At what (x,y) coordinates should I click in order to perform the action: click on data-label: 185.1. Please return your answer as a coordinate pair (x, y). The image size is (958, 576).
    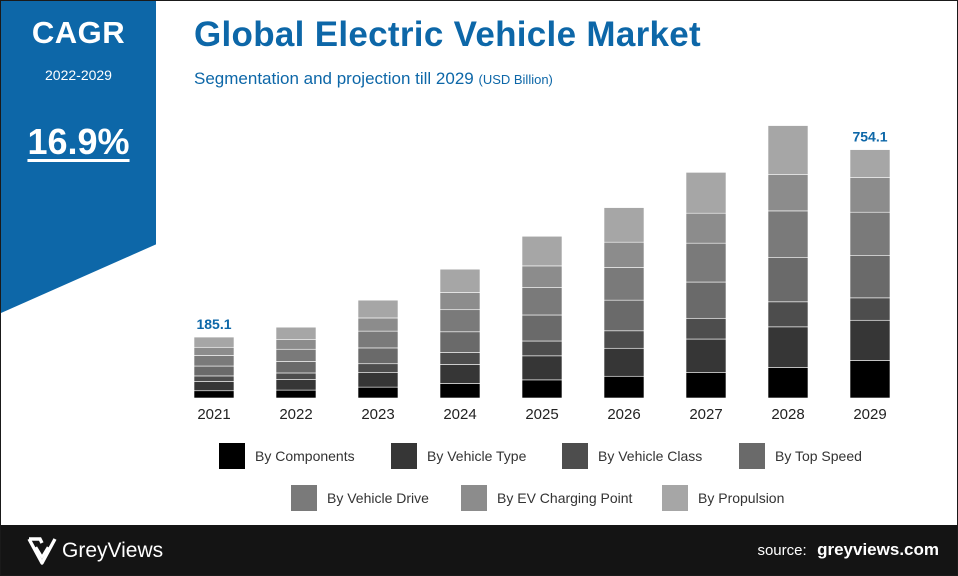
    Looking at the image, I should click on (213, 324).